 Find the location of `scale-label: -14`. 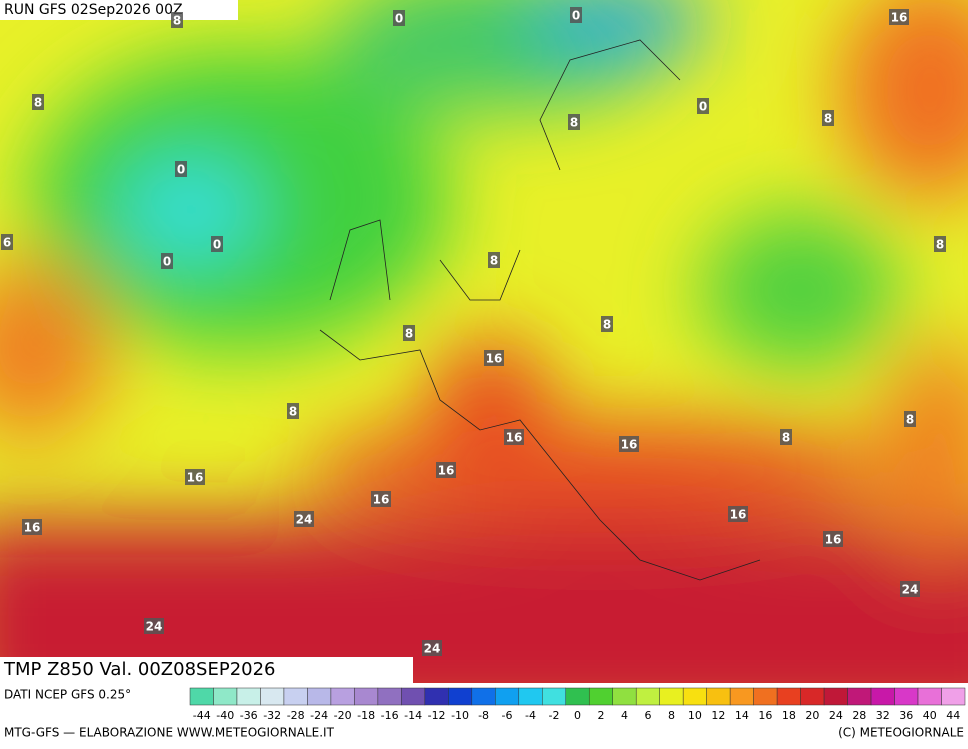

scale-label: -14 is located at coordinates (413, 715).